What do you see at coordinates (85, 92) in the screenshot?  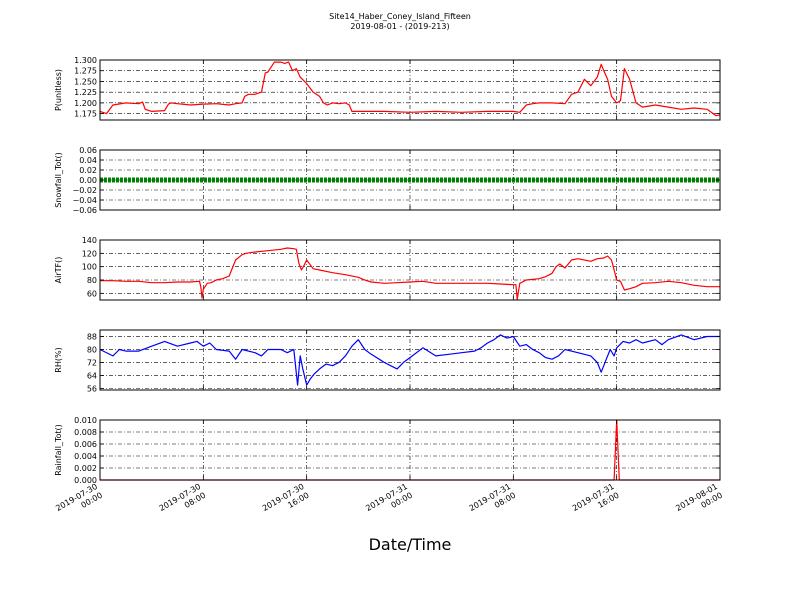 I see `y-tick-label: 1.225` at bounding box center [85, 92].